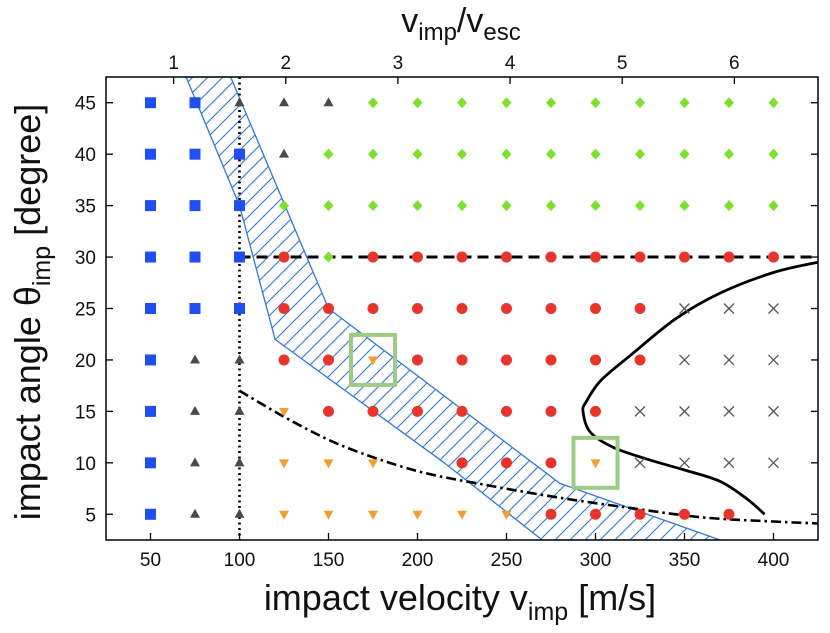 This screenshot has height=633, width=830. What do you see at coordinates (31, 312) in the screenshot?
I see `y-axis-title: impact angle θimp[degree]` at bounding box center [31, 312].